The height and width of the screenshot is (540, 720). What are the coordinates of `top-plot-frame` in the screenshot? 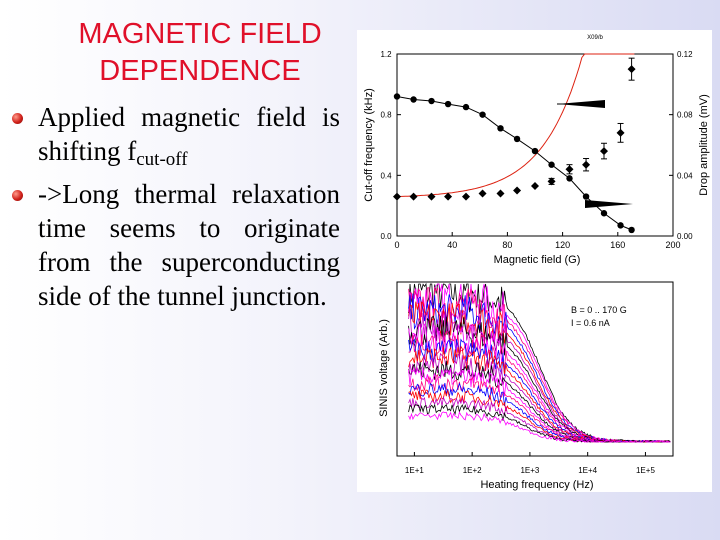 It's located at (535, 145).